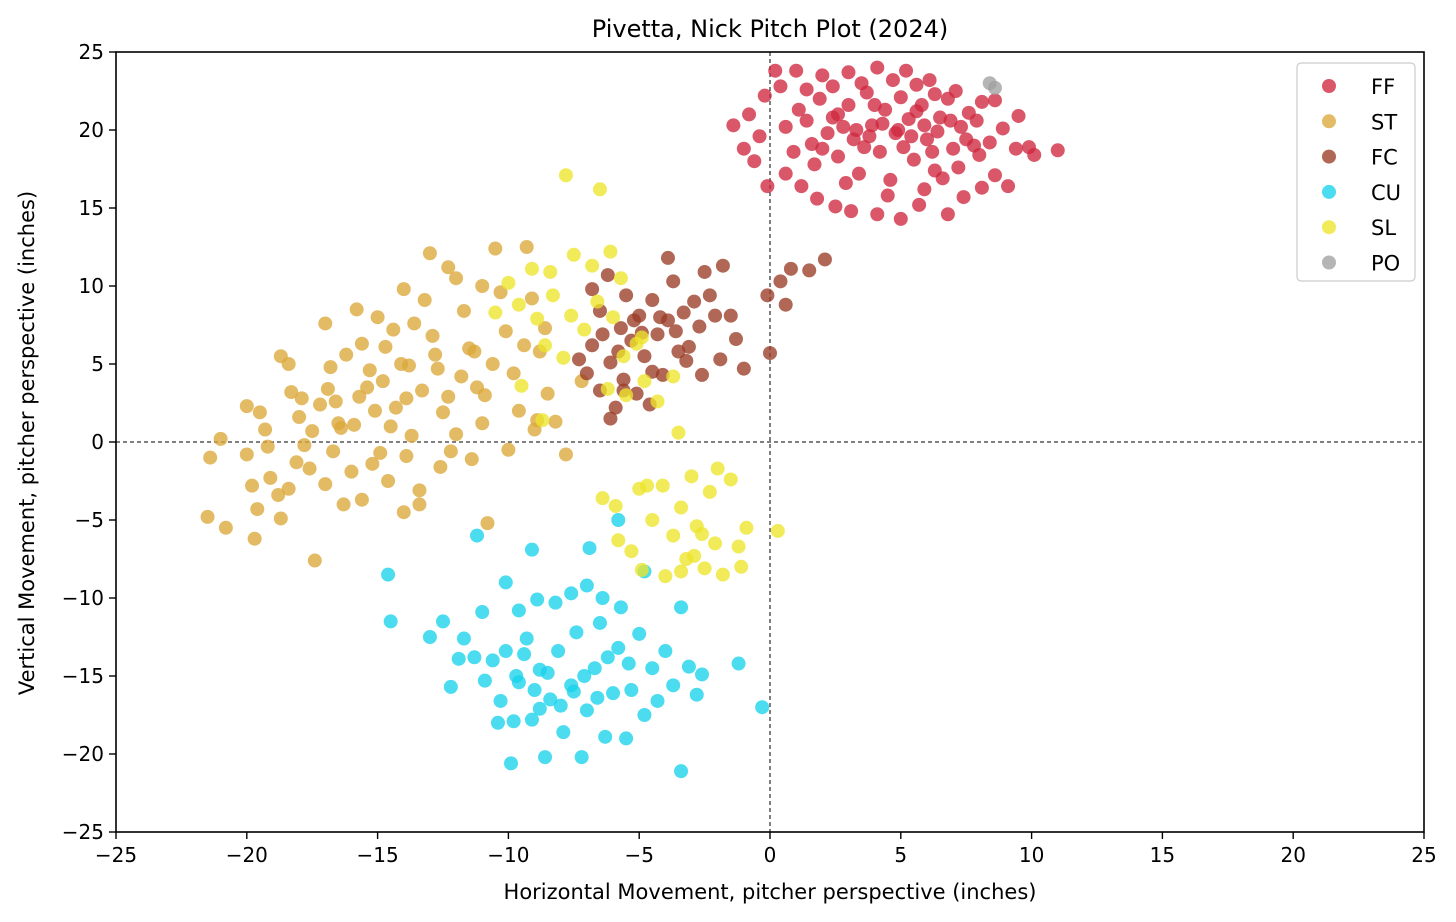  What do you see at coordinates (83, 754) in the screenshot?
I see `y-tick-label: −20` at bounding box center [83, 754].